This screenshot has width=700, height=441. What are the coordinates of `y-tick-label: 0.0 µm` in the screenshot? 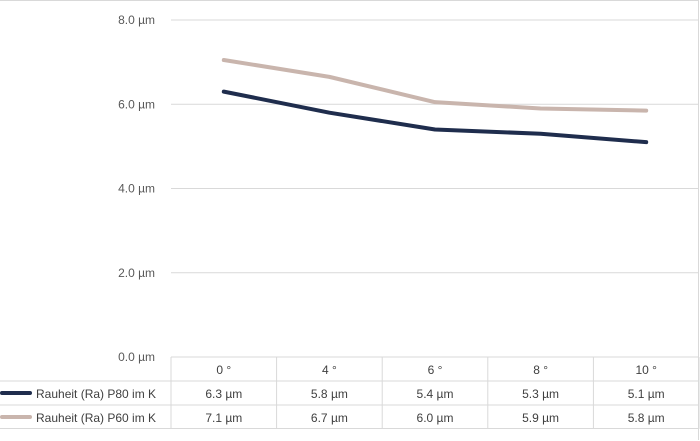 It's located at (136, 357).